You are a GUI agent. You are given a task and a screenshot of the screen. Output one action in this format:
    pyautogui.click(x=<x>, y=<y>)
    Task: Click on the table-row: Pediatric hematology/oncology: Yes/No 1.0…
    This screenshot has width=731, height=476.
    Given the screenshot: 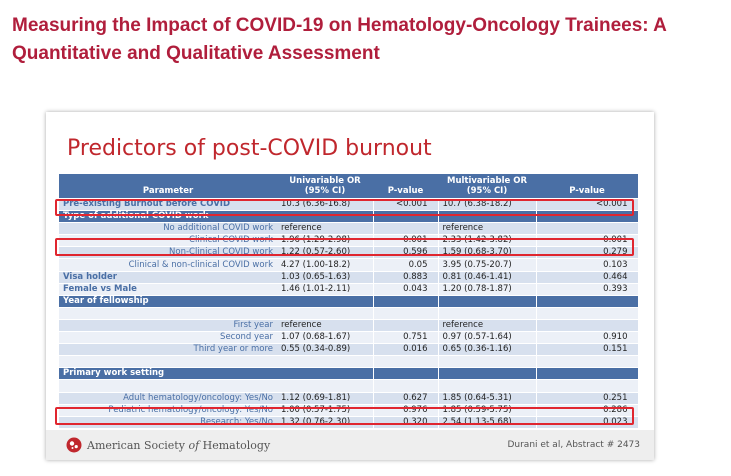 What is the action you would take?
    pyautogui.click(x=349, y=410)
    